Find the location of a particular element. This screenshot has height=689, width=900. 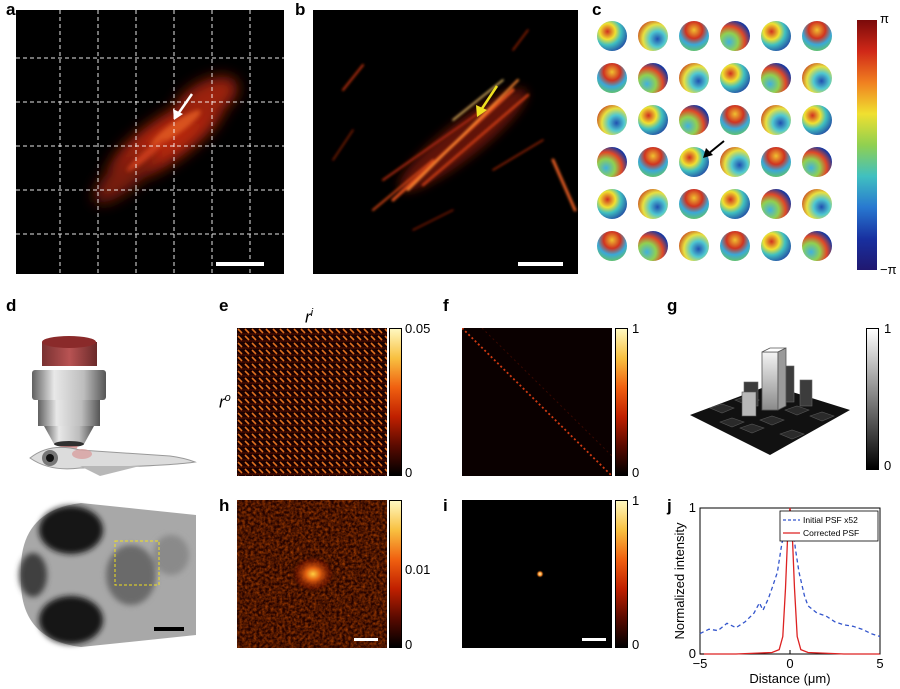

panel-j-xtick-label: 0 is located at coordinates (789, 663).